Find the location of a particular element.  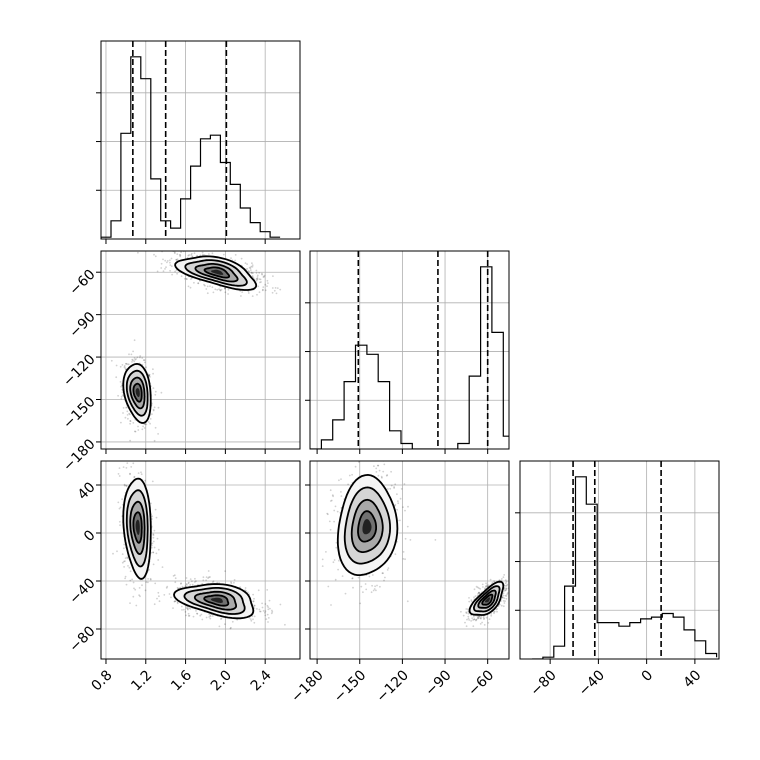

y-tick-label: −80 is located at coordinates (82, 639).